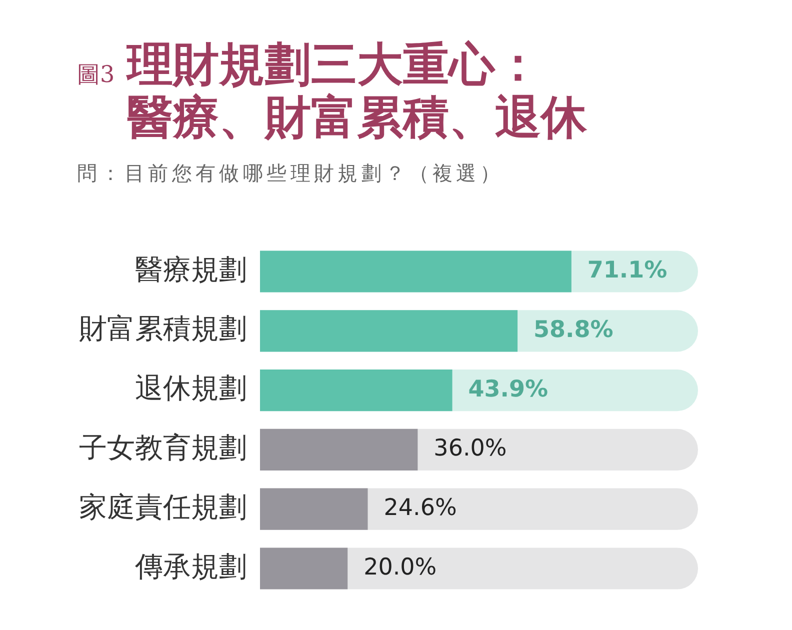 This screenshot has height=630, width=792. What do you see at coordinates (400, 567) in the screenshot?
I see `data-label: 20.0%` at bounding box center [400, 567].